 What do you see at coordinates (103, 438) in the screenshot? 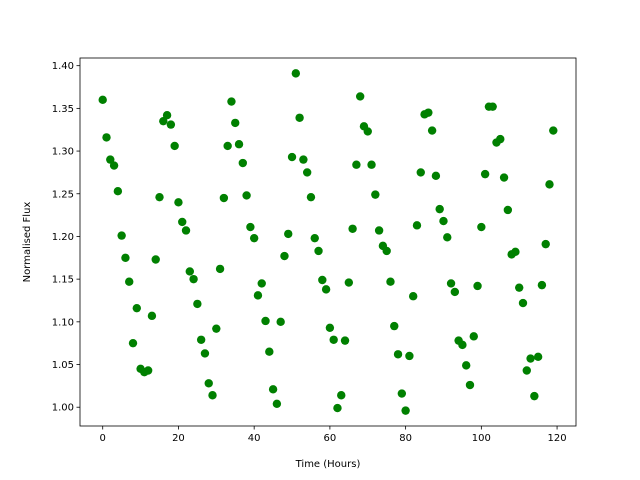
I see `x-tick-label: 0` at bounding box center [103, 438].